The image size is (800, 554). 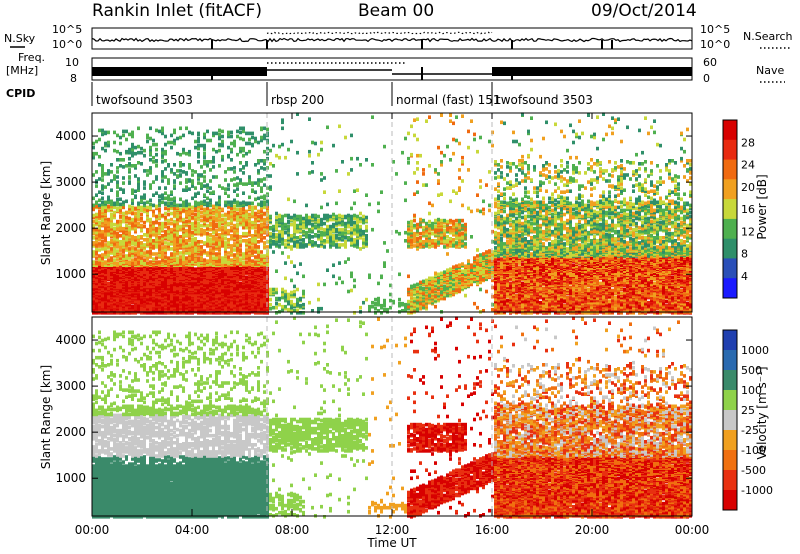 What do you see at coordinates (392, 40) in the screenshot?
I see `noise-traces` at bounding box center [392, 40].